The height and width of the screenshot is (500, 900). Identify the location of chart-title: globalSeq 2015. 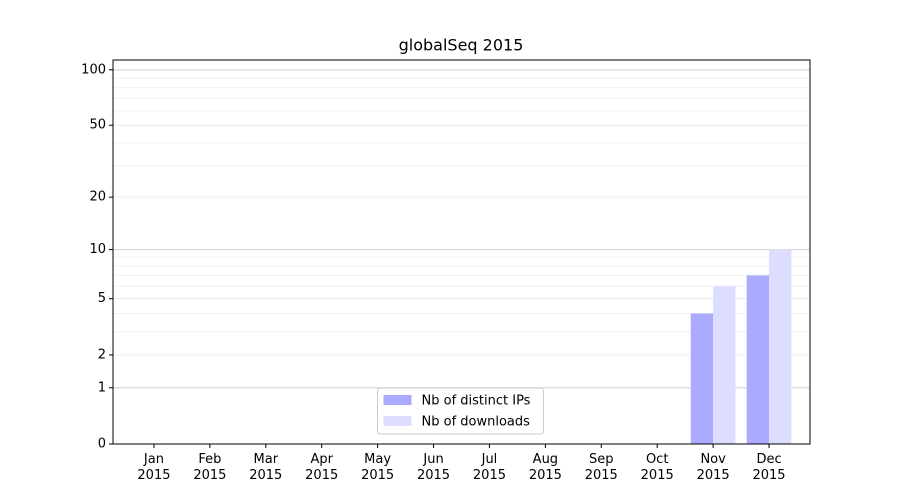
(461, 45).